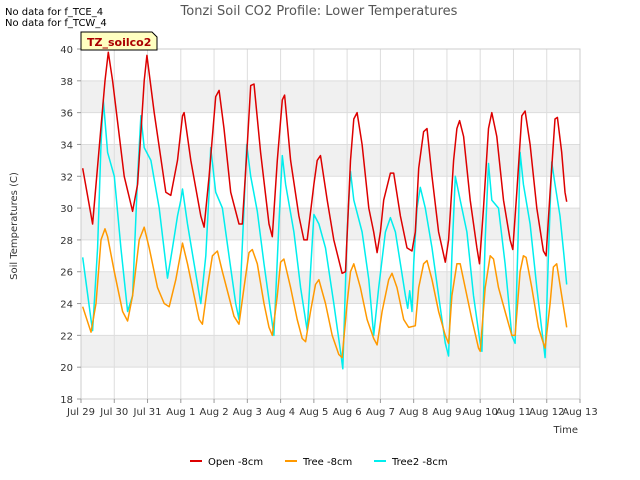 The image size is (640, 480). Describe the element at coordinates (66, 336) in the screenshot. I see `y-tick-label: 22` at that location.